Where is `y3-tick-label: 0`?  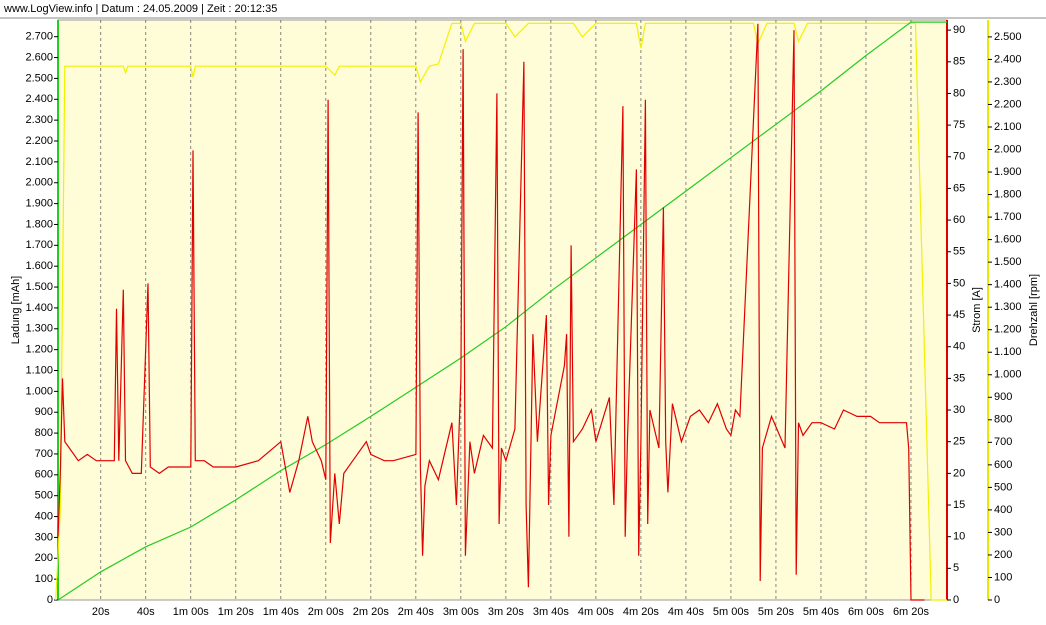
y3-tick-label: 0 is located at coordinates (997, 600).